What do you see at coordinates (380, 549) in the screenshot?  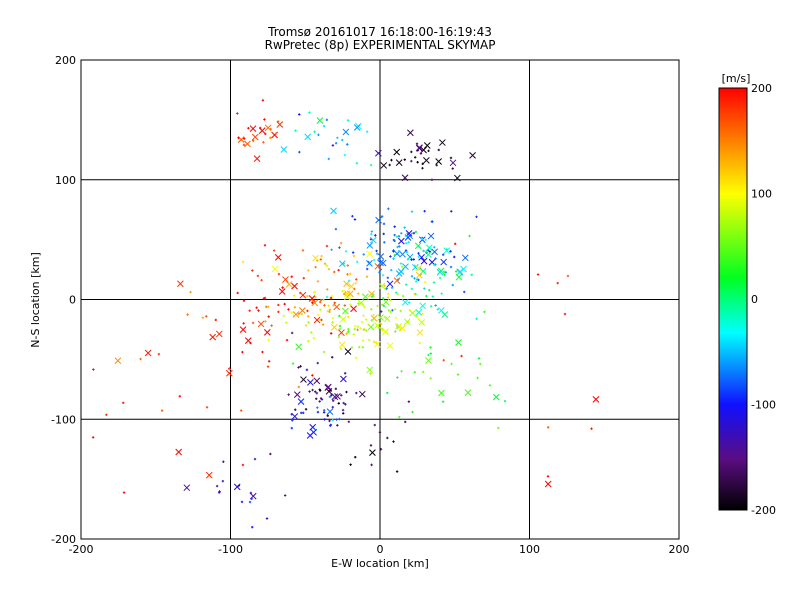 I see `x-tick-label: 0` at bounding box center [380, 549].